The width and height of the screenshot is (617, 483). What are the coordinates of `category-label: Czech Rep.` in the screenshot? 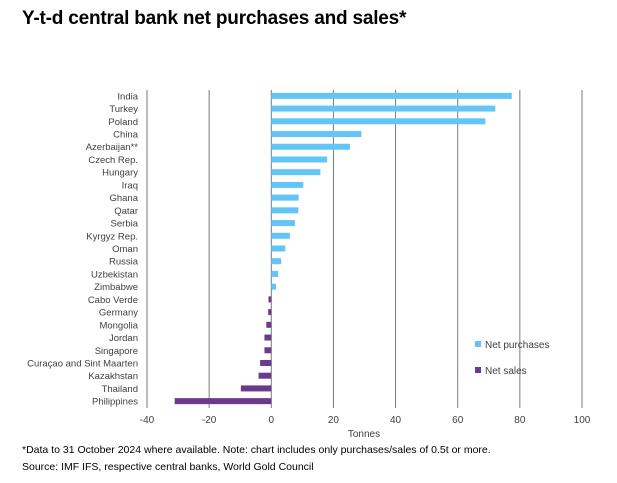 It's located at (113, 160).